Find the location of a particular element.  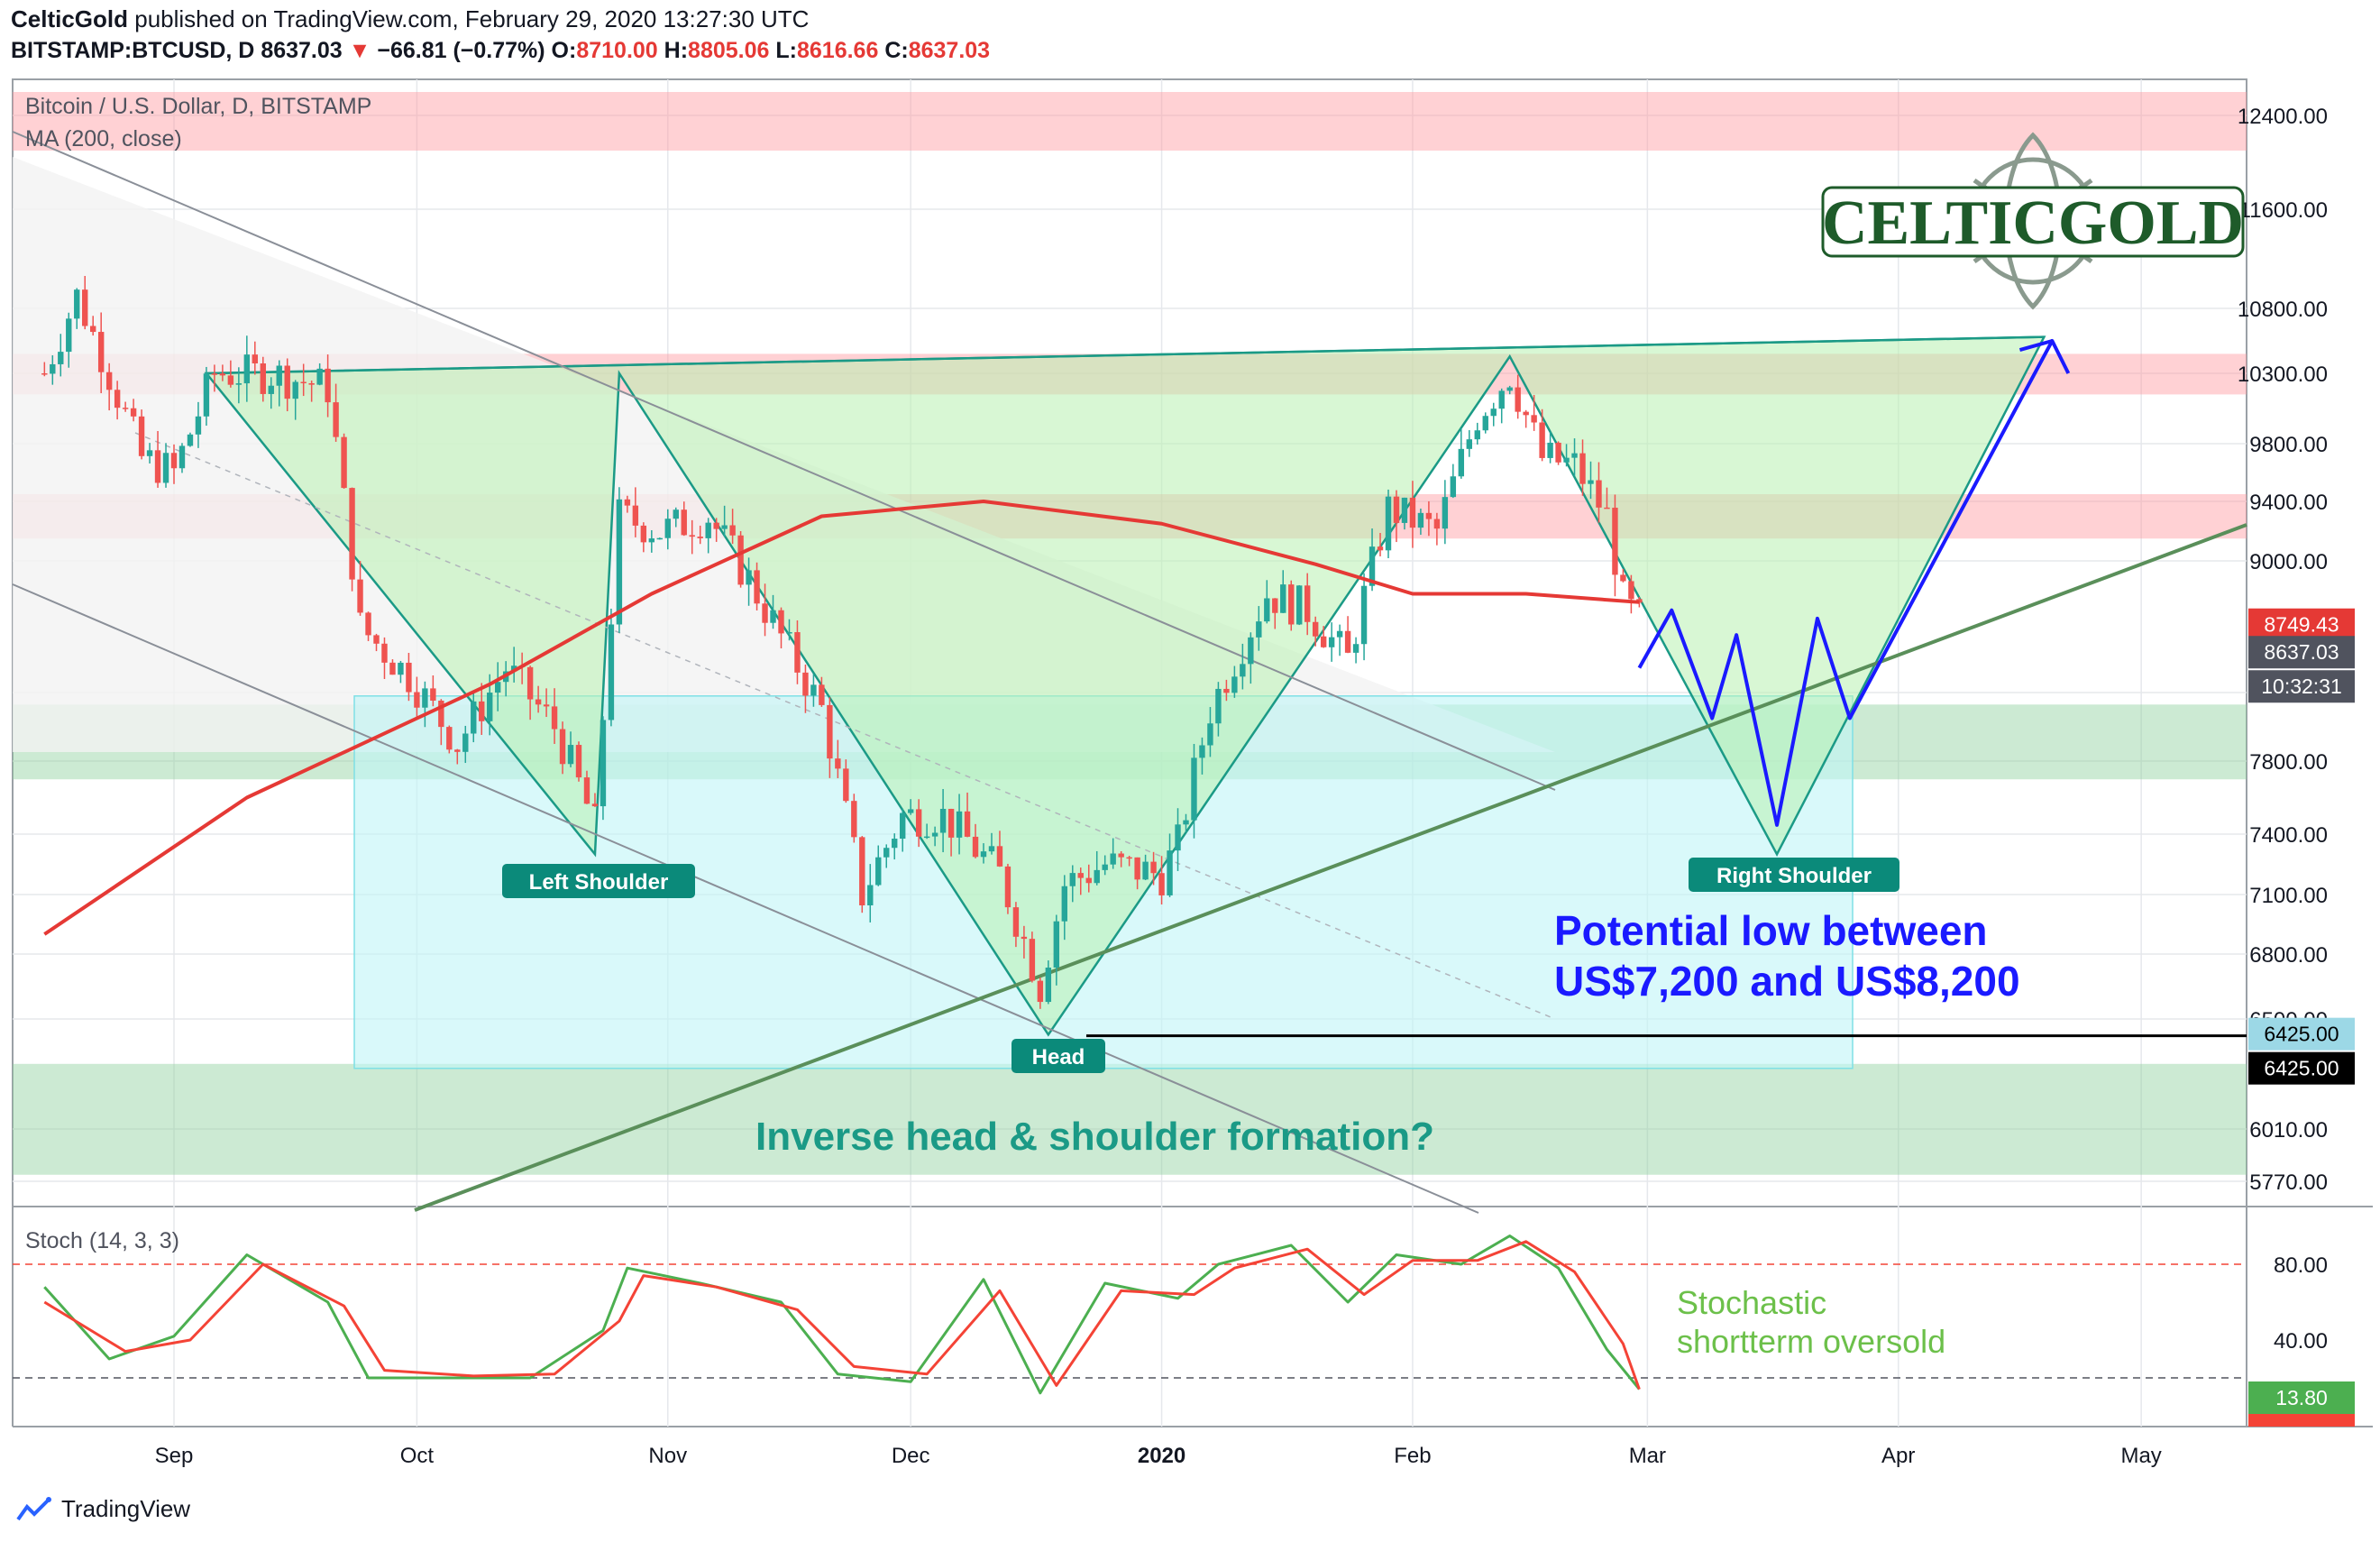

stochastic-pane: 40.00 80.00 13.80 is located at coordinates (1184, 1331).